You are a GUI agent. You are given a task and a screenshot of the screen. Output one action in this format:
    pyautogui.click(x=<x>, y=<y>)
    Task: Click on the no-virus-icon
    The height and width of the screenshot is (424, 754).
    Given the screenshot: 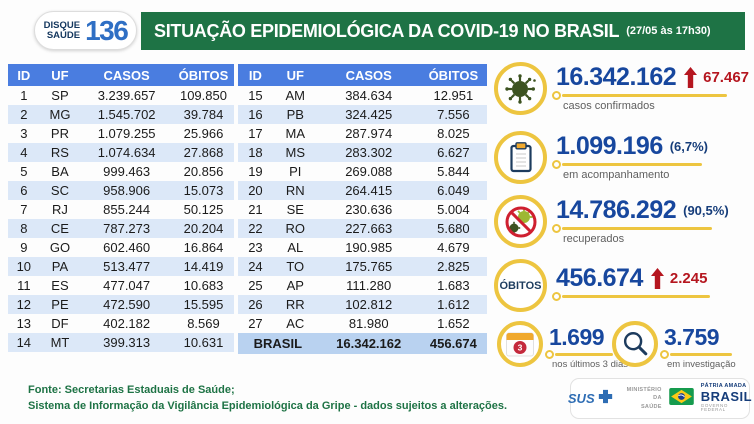 What is the action you would take?
    pyautogui.click(x=520, y=221)
    